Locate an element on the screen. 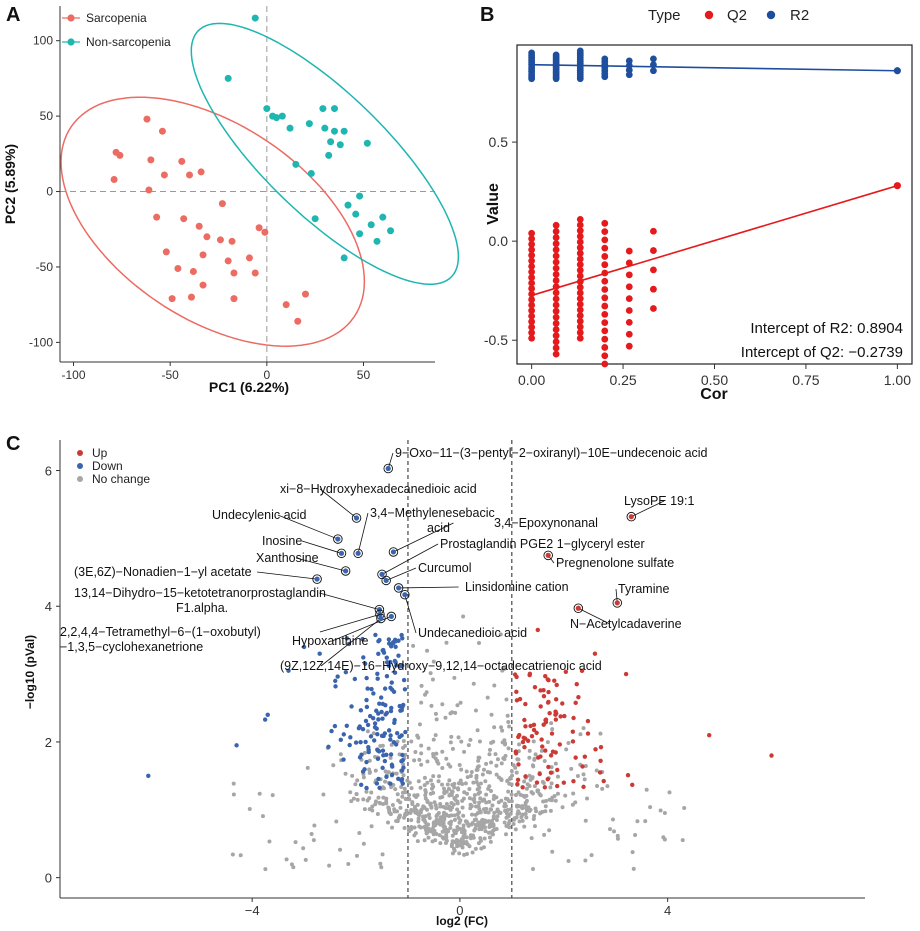  annotation-label: Linsidomine cation is located at coordinates (517, 587).